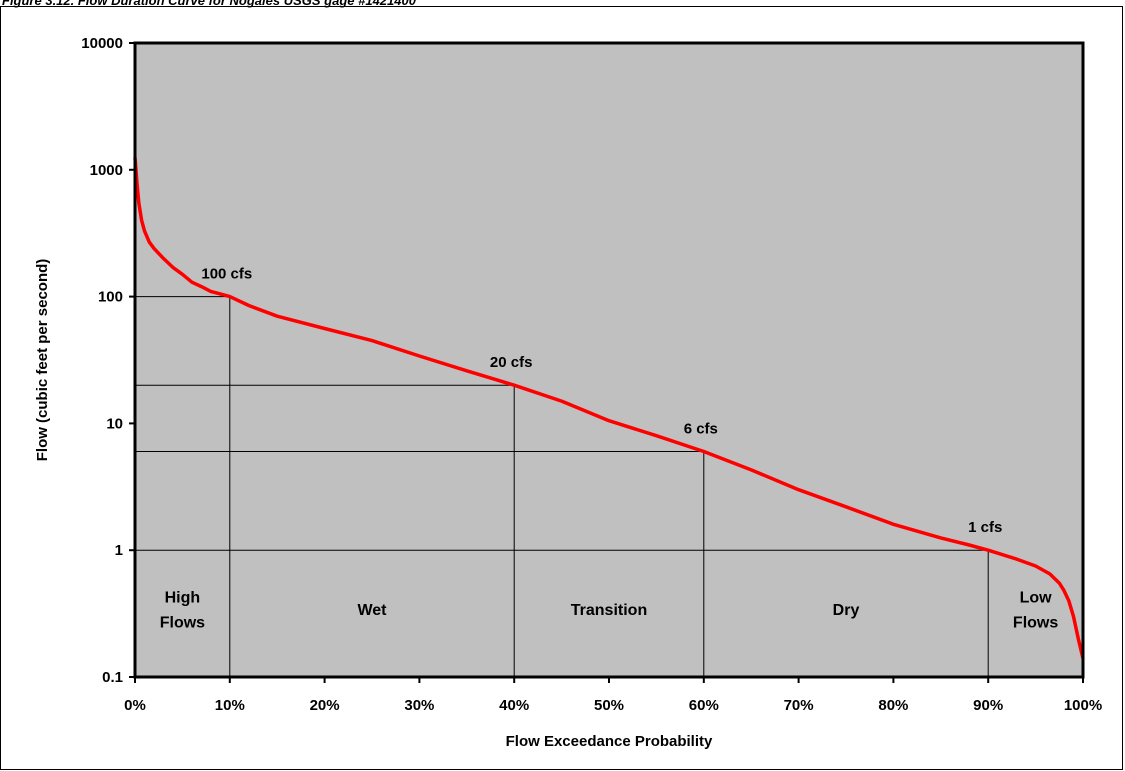 Image resolution: width=1125 pixels, height=771 pixels. What do you see at coordinates (106, 170) in the screenshot?
I see `y-tick-label: 1000` at bounding box center [106, 170].